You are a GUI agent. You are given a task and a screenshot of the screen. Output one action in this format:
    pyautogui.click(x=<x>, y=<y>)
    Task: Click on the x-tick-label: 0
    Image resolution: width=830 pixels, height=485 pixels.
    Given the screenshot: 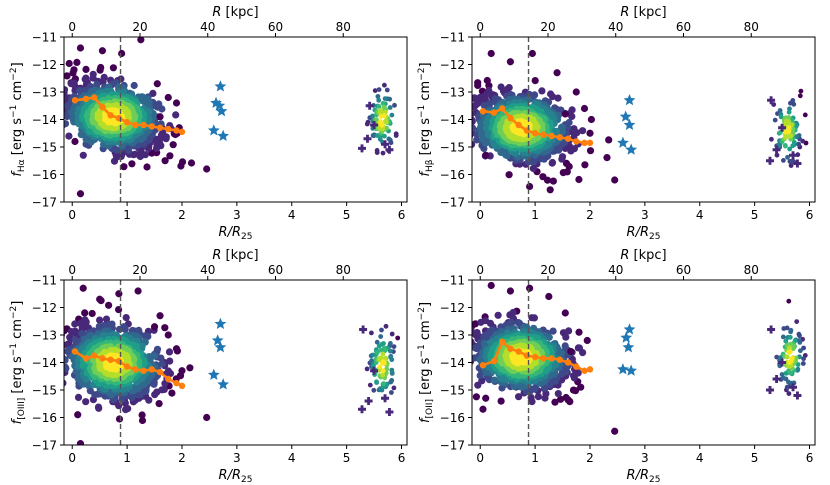 What is the action you would take?
    pyautogui.click(x=72, y=215)
    